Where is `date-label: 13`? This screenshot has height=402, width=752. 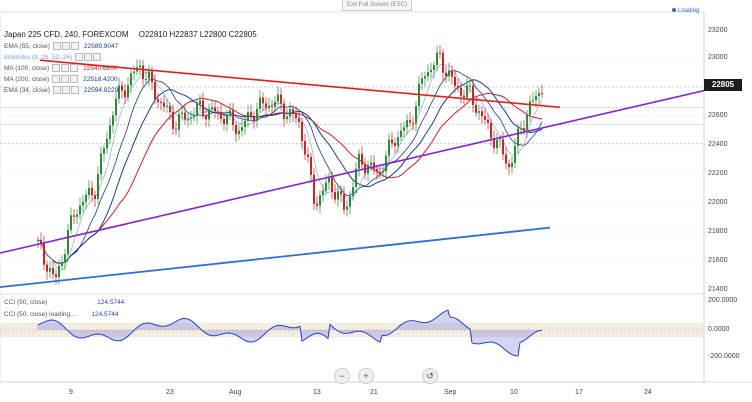
date-label: 13 is located at coordinates (317, 392).